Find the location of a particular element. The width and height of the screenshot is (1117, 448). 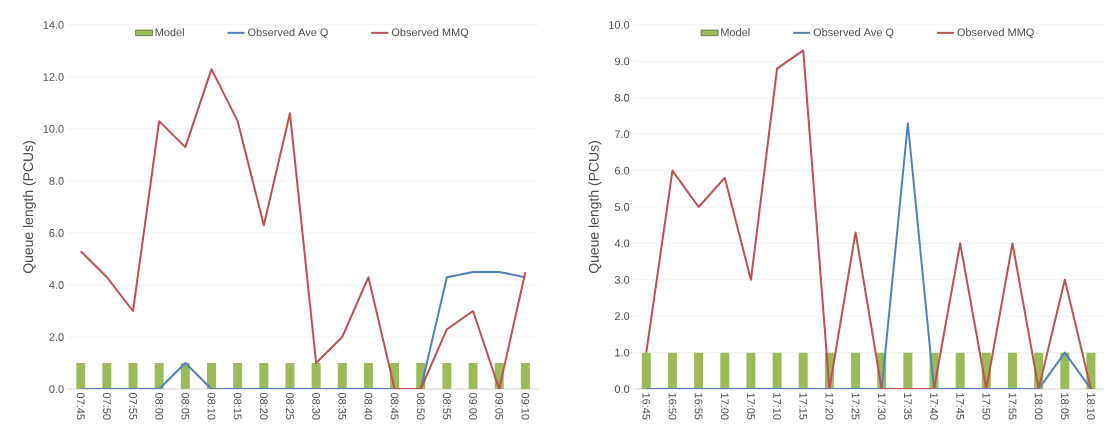

y-tick-label: 5.0 is located at coordinates (622, 207).